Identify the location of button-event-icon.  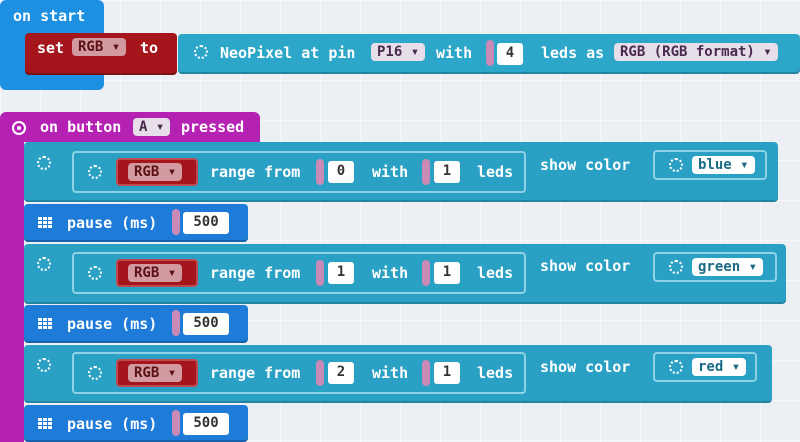
(19, 128).